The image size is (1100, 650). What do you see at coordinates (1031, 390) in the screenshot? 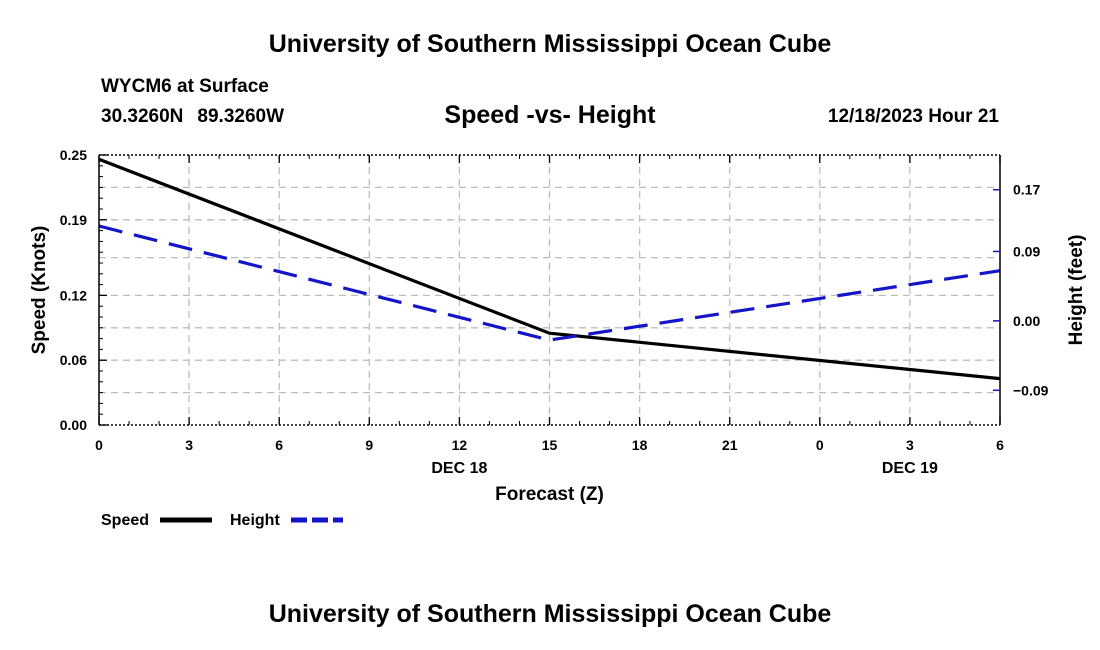
I see `y2-tick-label: −0.09` at bounding box center [1031, 390].